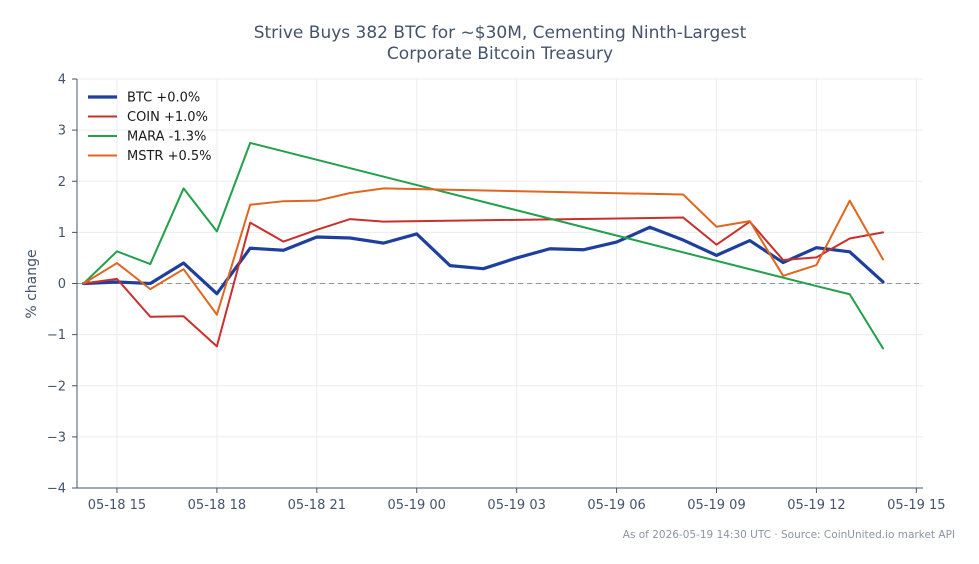 The width and height of the screenshot is (979, 564). I want to click on x-tick-label-6: 05-19 09, so click(716, 505).